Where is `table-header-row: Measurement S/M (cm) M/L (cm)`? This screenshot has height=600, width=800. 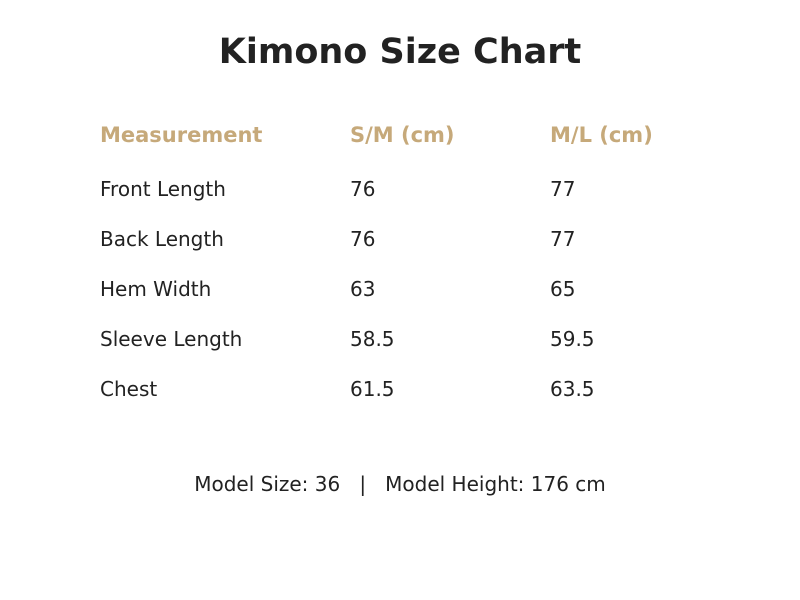 table-header-row: Measurement S/M (cm) M/L (cm) is located at coordinates (410, 144).